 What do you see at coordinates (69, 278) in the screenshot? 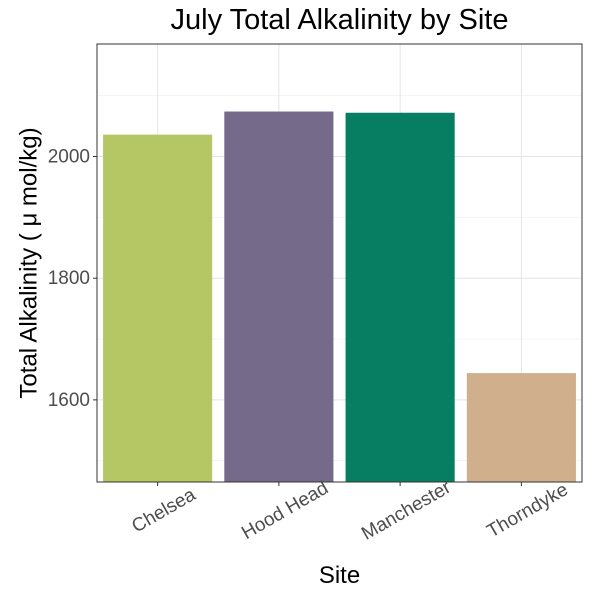
I see `y-tick-label: 1800` at bounding box center [69, 278].